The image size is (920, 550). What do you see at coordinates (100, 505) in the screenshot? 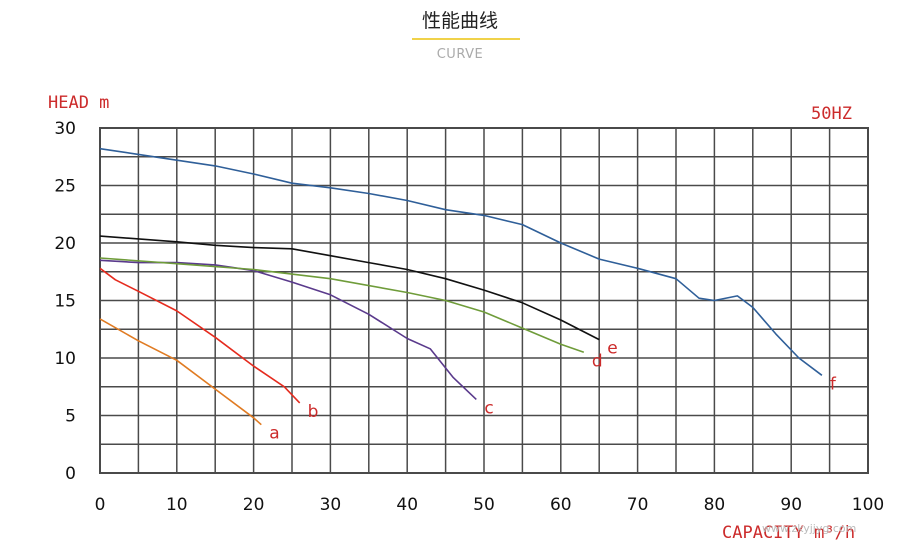
I see `x-tick-label: 0` at bounding box center [100, 505].